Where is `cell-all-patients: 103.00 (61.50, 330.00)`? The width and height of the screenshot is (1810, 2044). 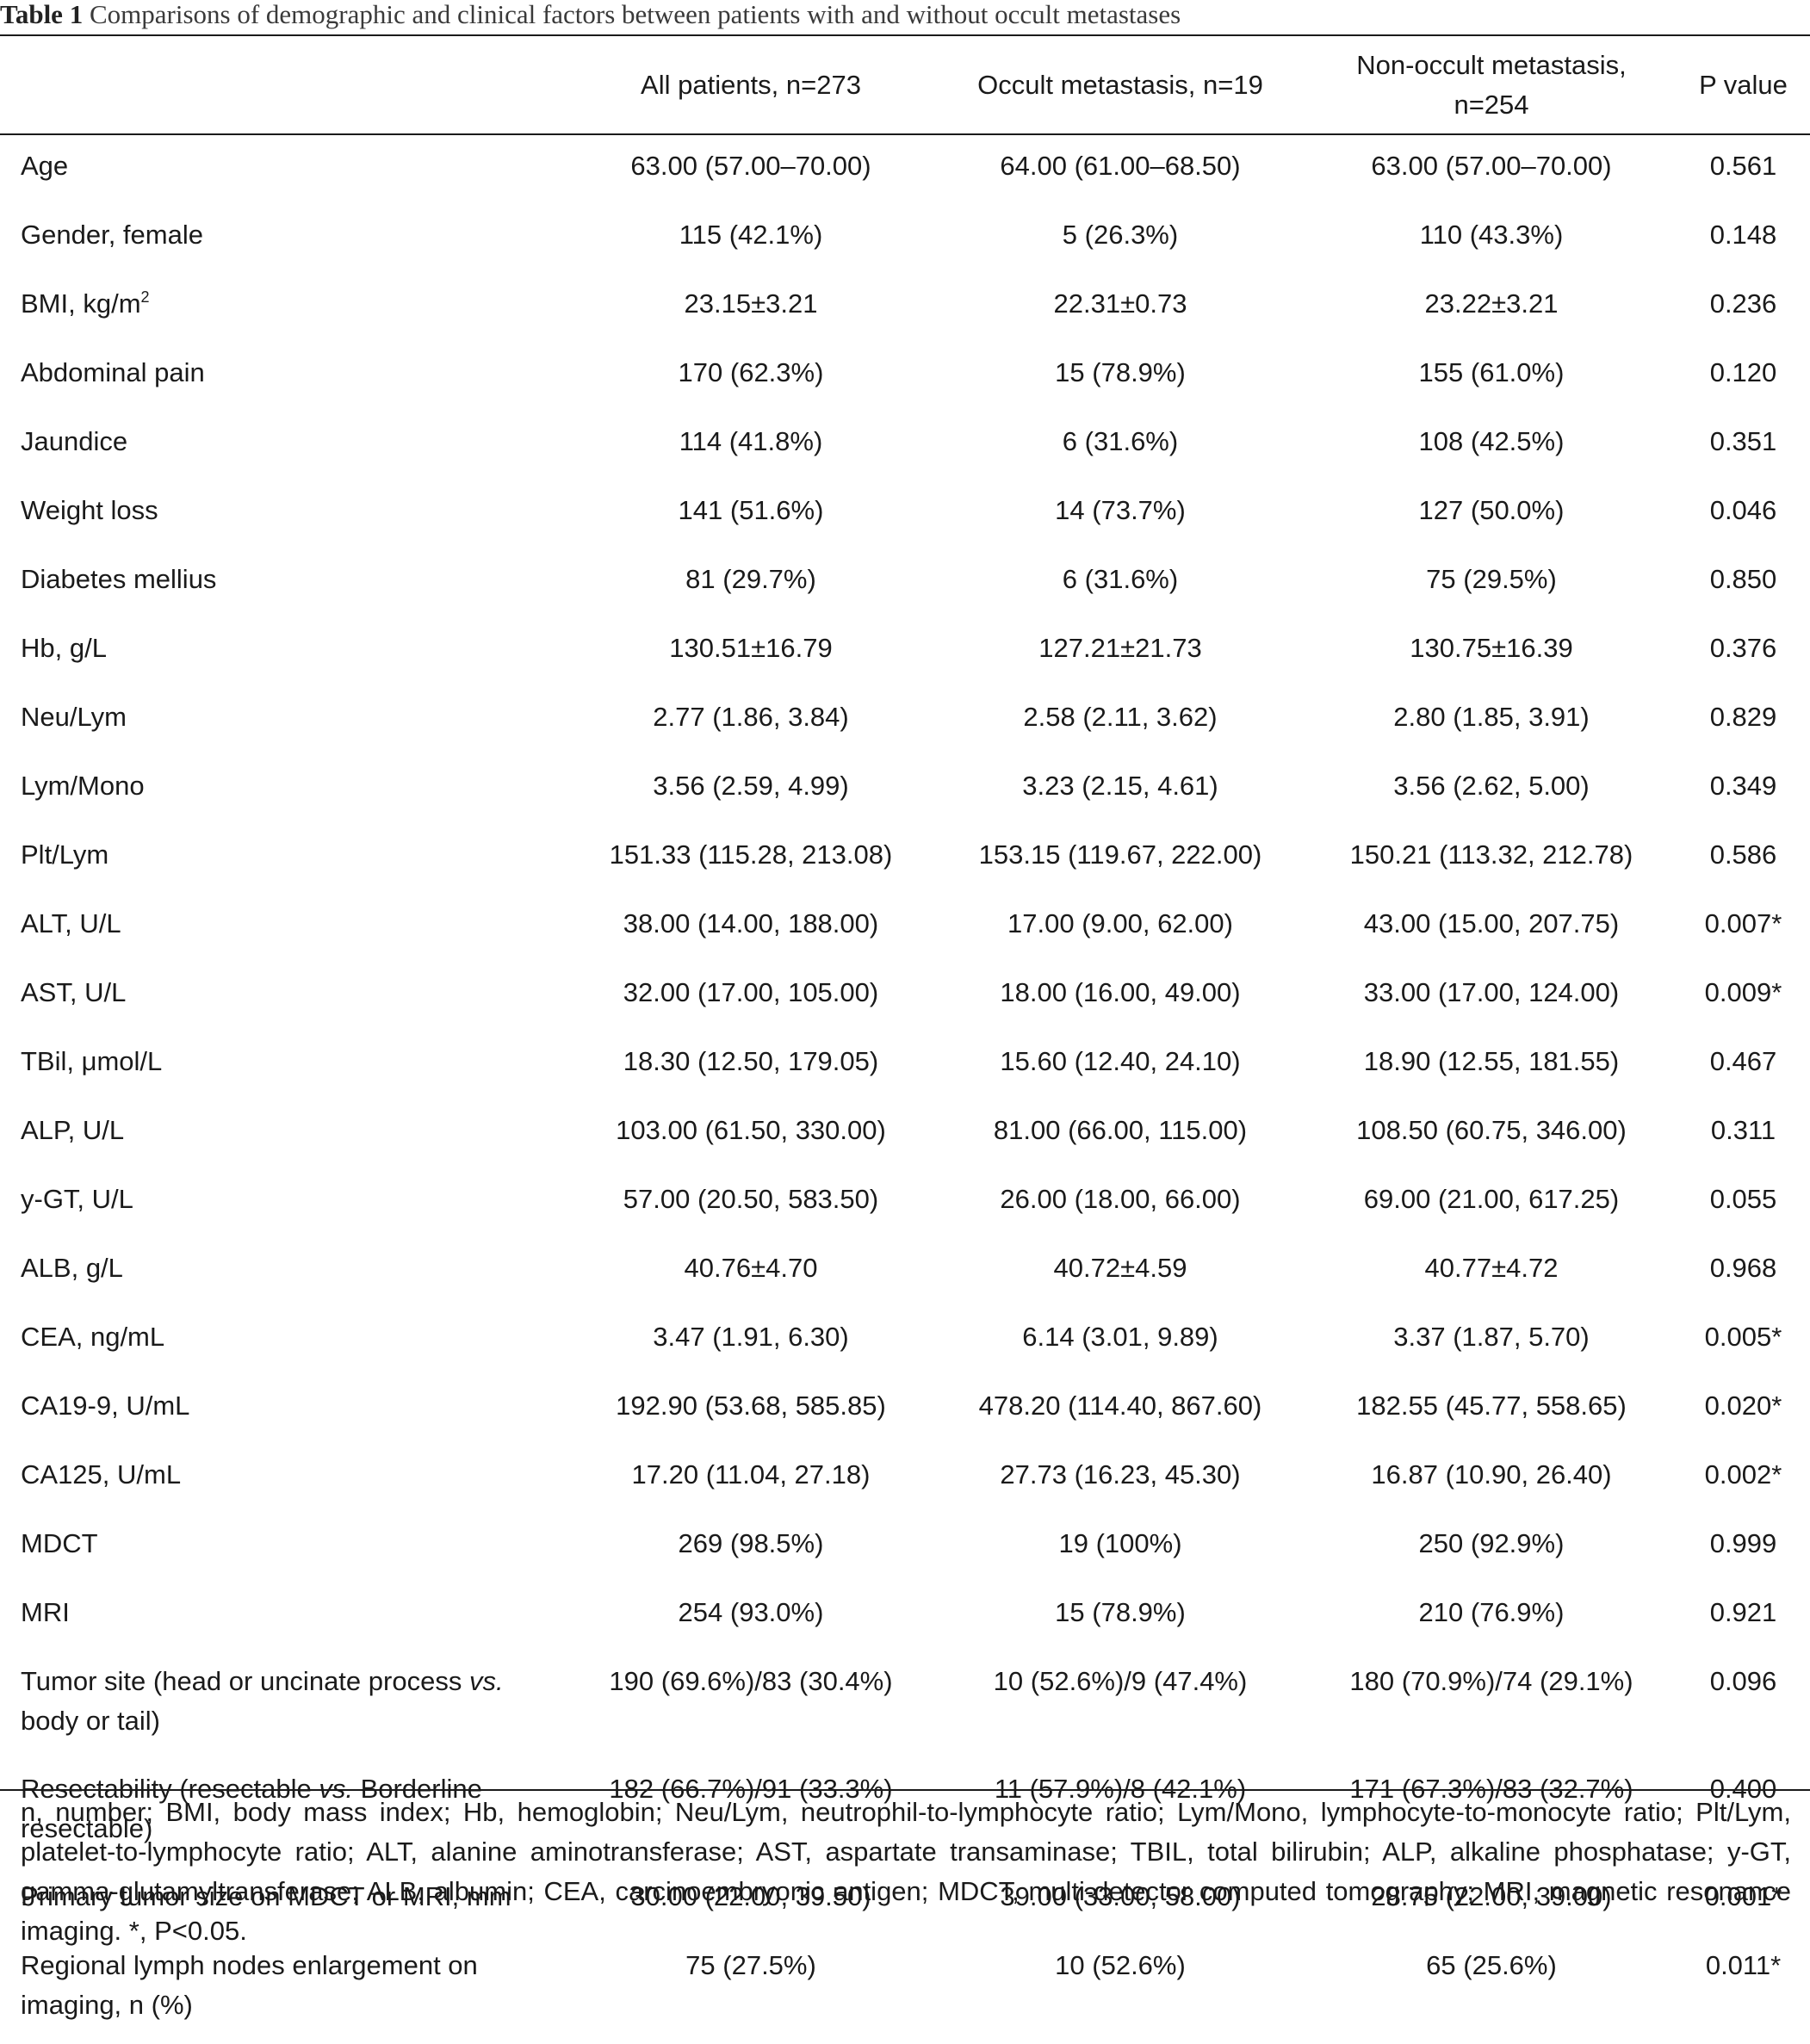
cell-all-patients: 103.00 (61.50, 330.00) is located at coordinates (751, 1130).